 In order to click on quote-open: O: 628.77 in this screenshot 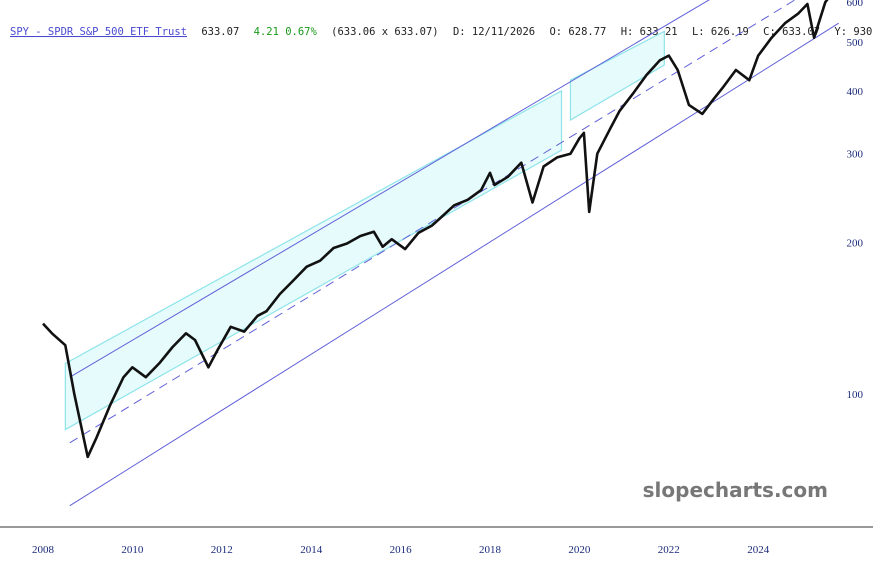, I will do `click(577, 32)`.